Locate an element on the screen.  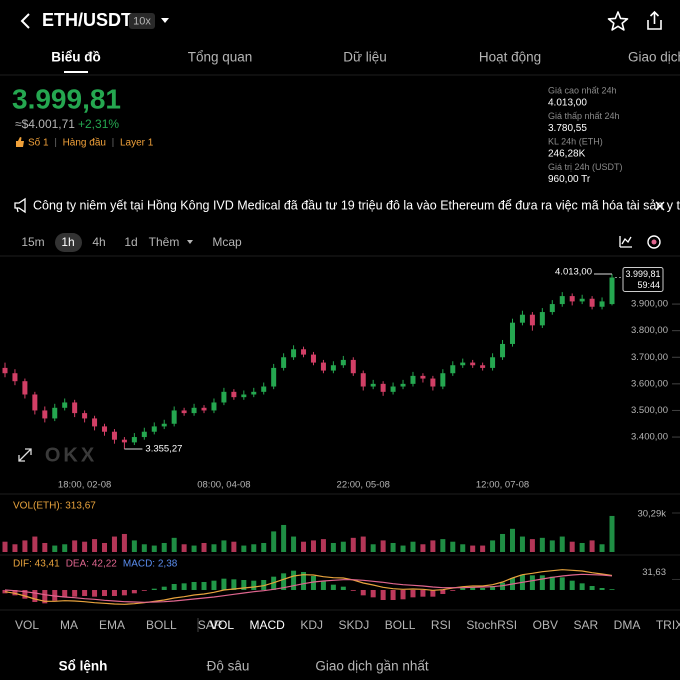
tab: Dữ liệu is located at coordinates (365, 57).